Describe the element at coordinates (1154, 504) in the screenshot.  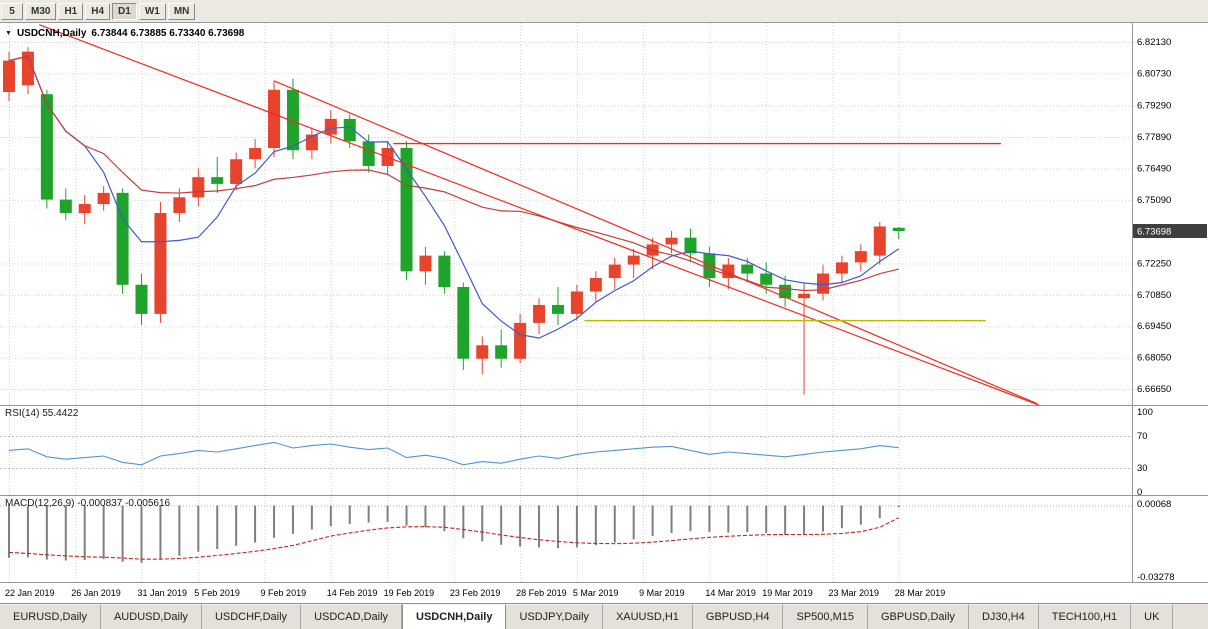
I see `svg-text: 0.00068` at that location.